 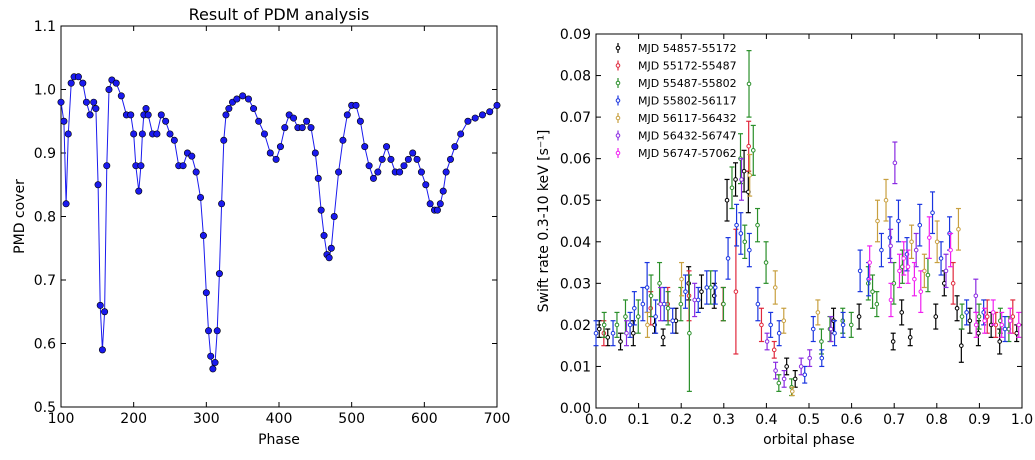 What do you see at coordinates (687, 48) in the screenshot?
I see `swift-legend-label: MJD 54857-55172` at bounding box center [687, 48].